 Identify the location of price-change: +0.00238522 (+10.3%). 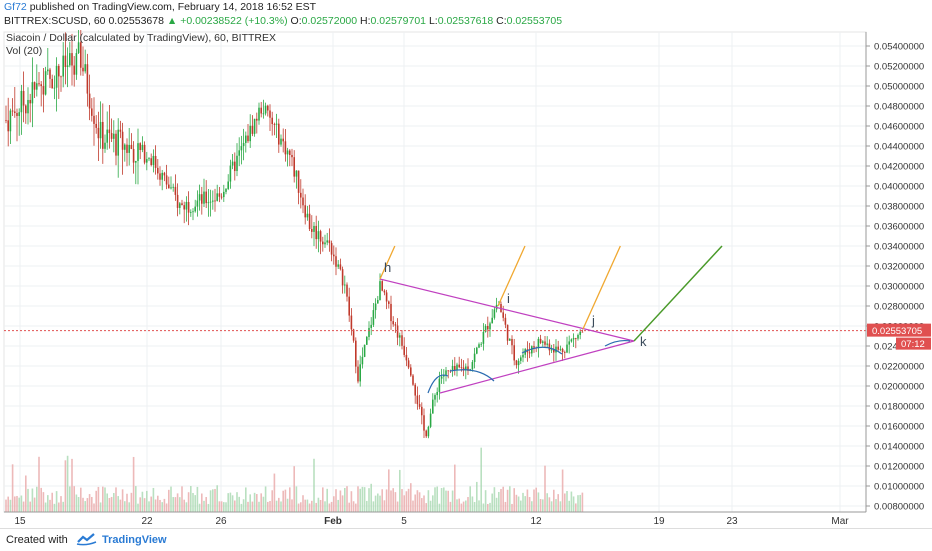
(234, 21).